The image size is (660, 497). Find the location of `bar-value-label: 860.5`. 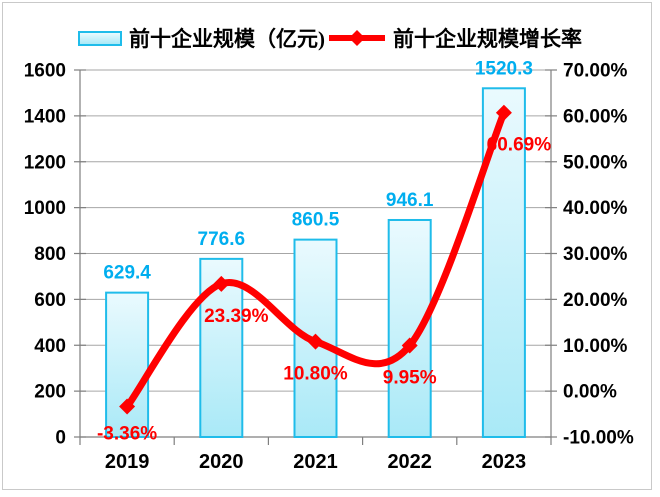

bar-value-label: 860.5 is located at coordinates (316, 220).